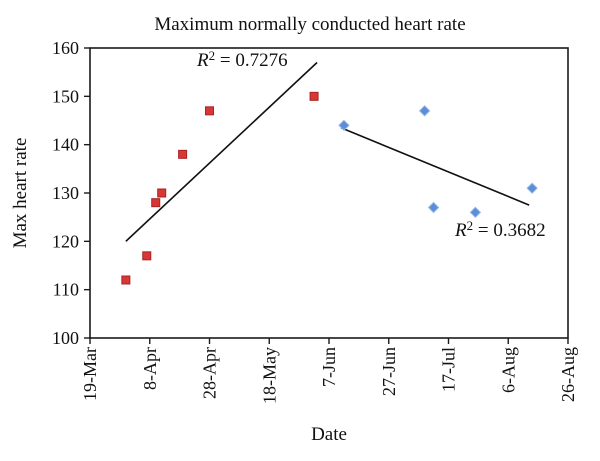 The width and height of the screenshot is (600, 461). What do you see at coordinates (150, 368) in the screenshot?
I see `x-tick-label: 8-Apr` at bounding box center [150, 368].